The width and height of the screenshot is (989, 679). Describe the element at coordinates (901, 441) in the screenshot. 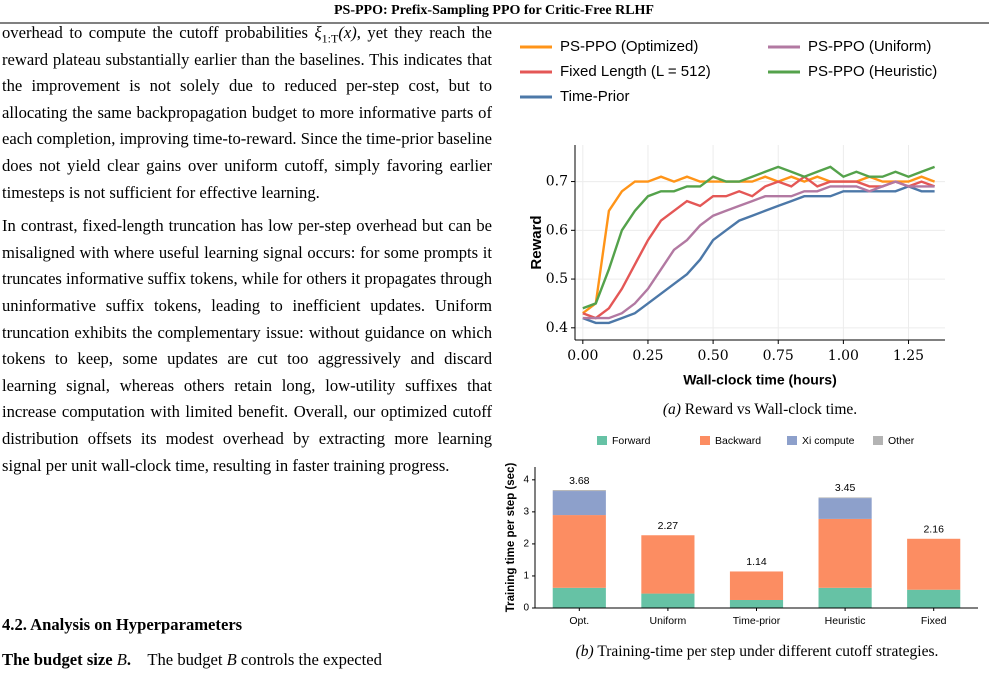

I see `legend-label: Other` at that location.